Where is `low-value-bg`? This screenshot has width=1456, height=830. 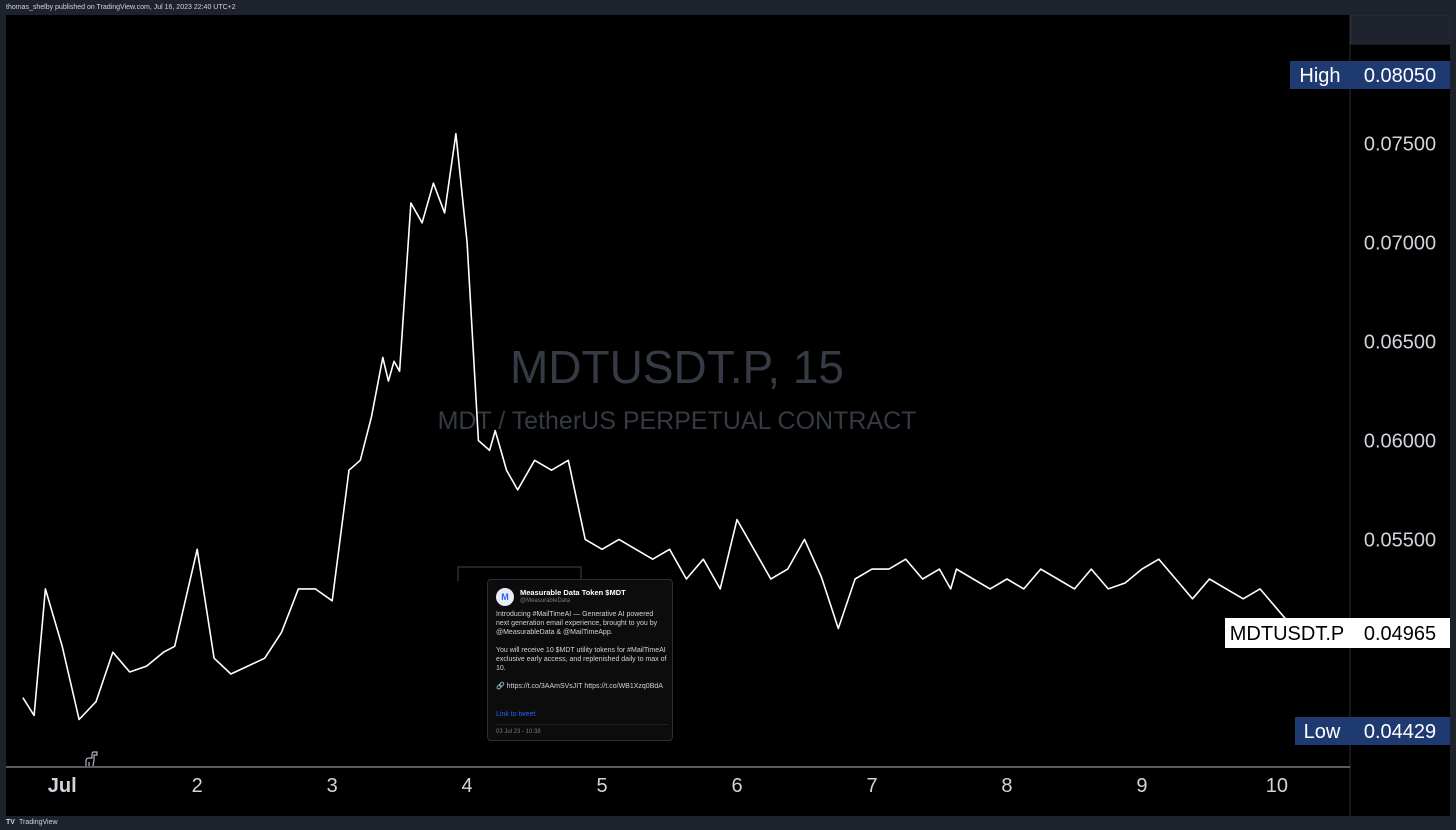 low-value-bg is located at coordinates (1400, 731).